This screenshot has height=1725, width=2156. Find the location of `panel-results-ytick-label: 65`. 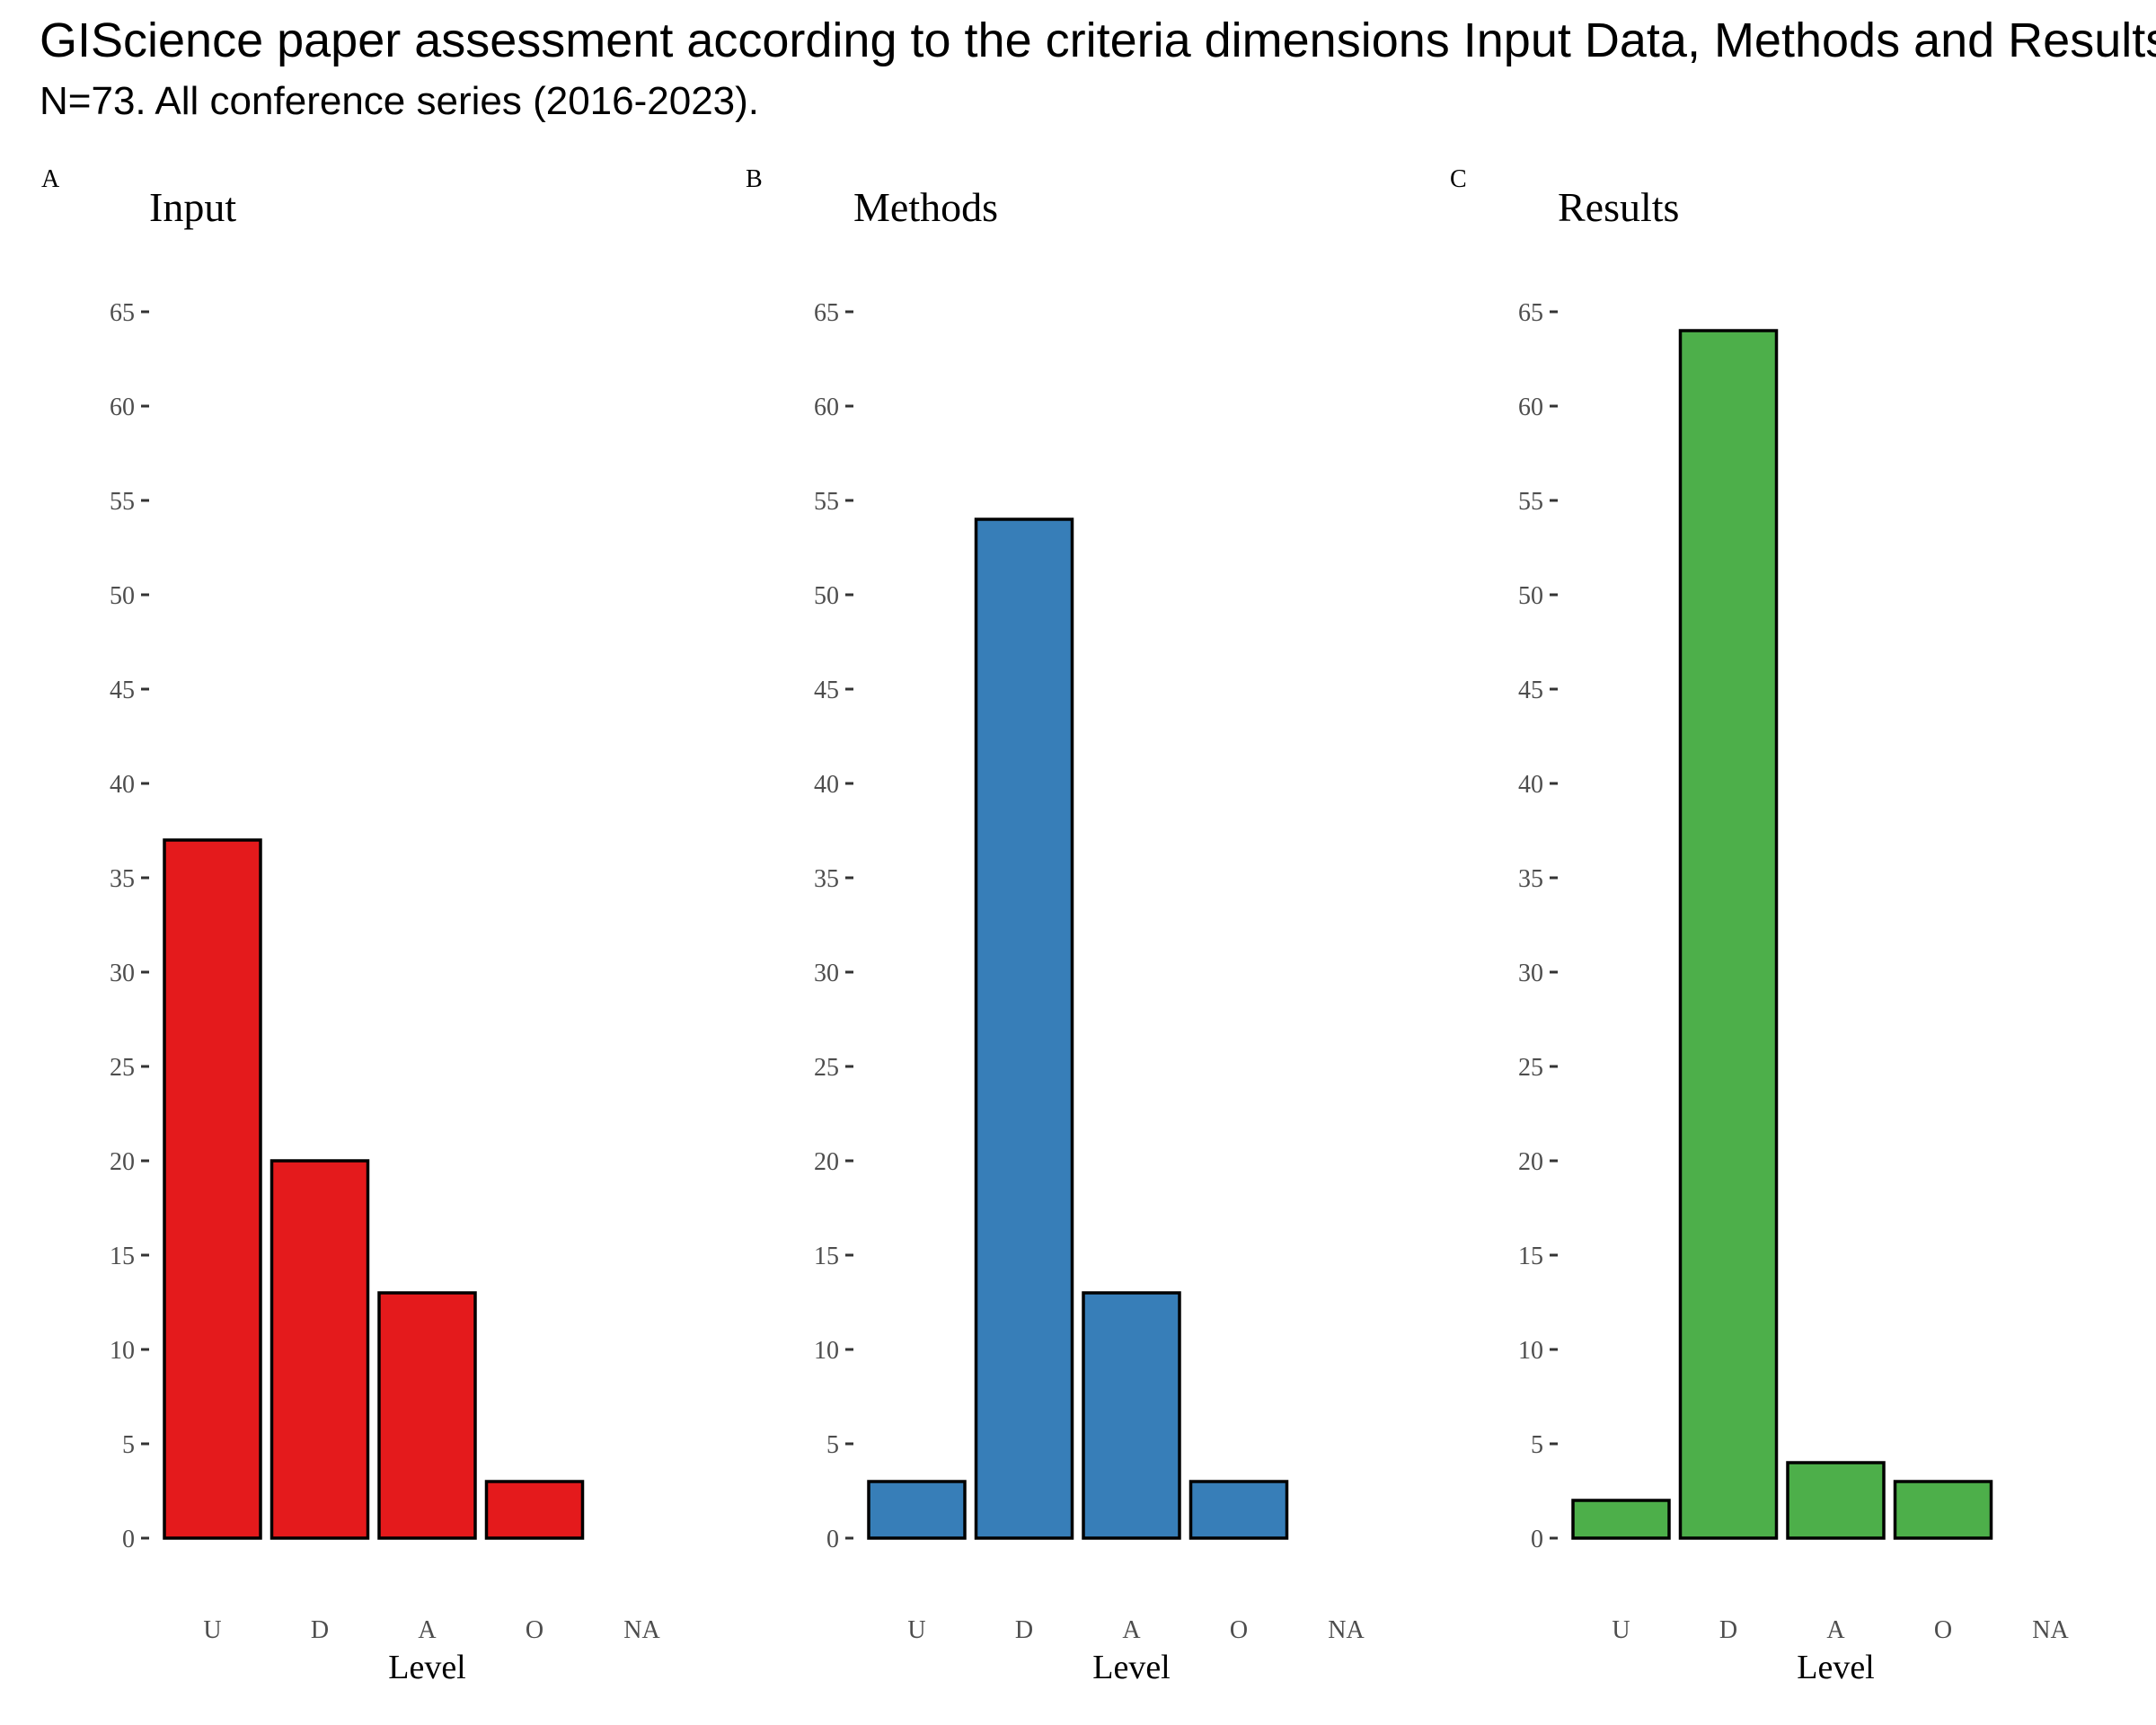

panel-results-ytick-label: 65 is located at coordinates (1530, 313).